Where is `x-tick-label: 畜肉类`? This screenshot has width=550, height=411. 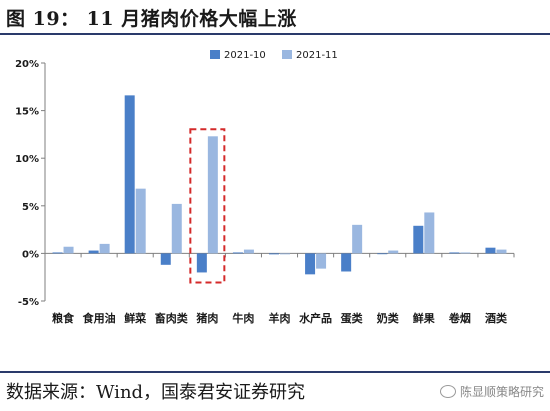 x-tick-label: 畜肉类 is located at coordinates (172, 318).